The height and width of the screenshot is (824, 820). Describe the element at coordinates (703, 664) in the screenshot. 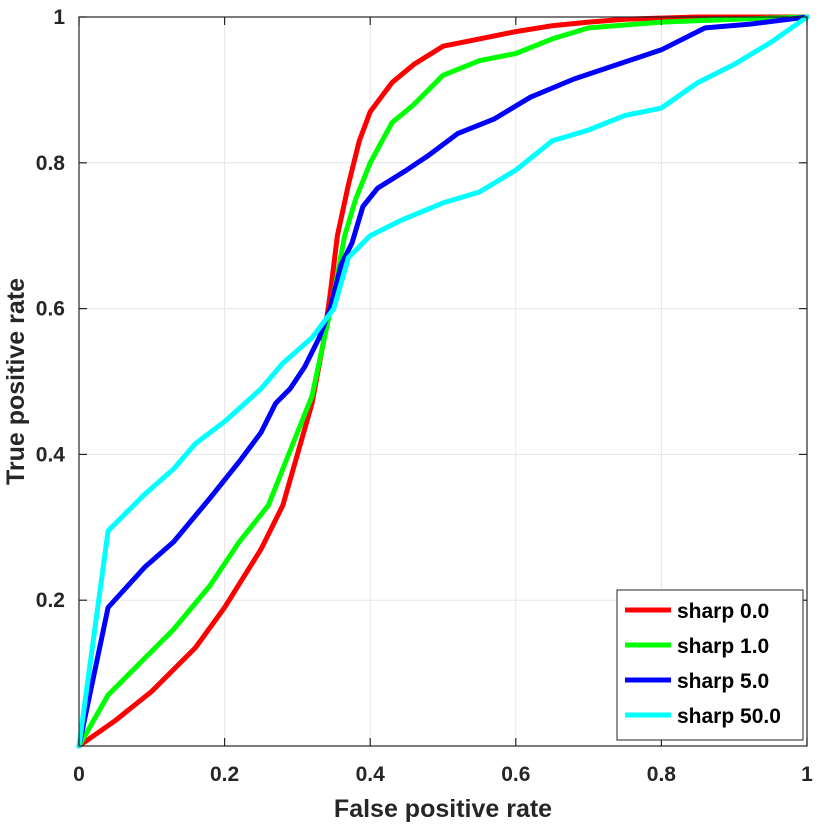

I see `legend-items: sharp 0.0 sharp 1.0 sharp 5.0 sharp 50.0` at that location.